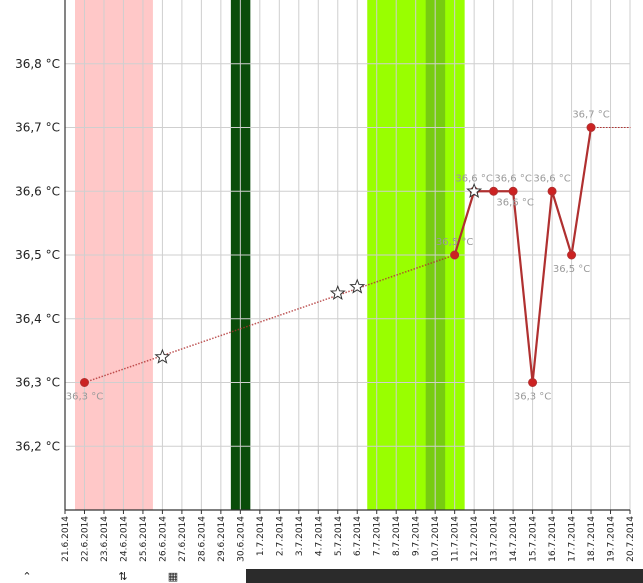 The image size is (643, 583). I want to click on sort-icon: ⇅, so click(123, 576).